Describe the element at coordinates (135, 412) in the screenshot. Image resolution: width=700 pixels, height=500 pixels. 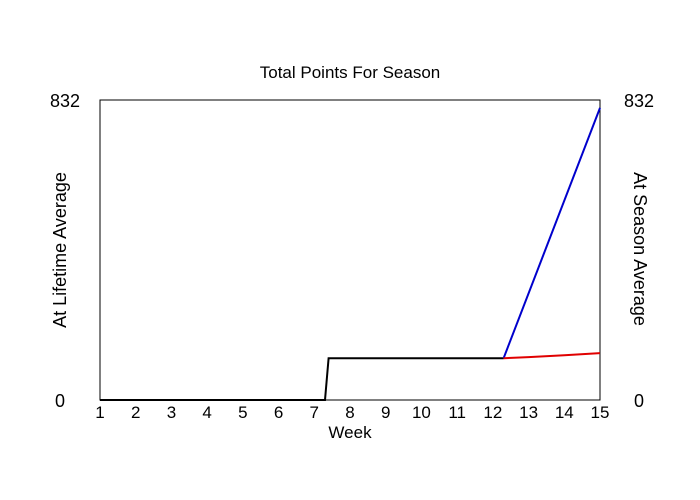
I see `x-tick-label: 2` at that location.